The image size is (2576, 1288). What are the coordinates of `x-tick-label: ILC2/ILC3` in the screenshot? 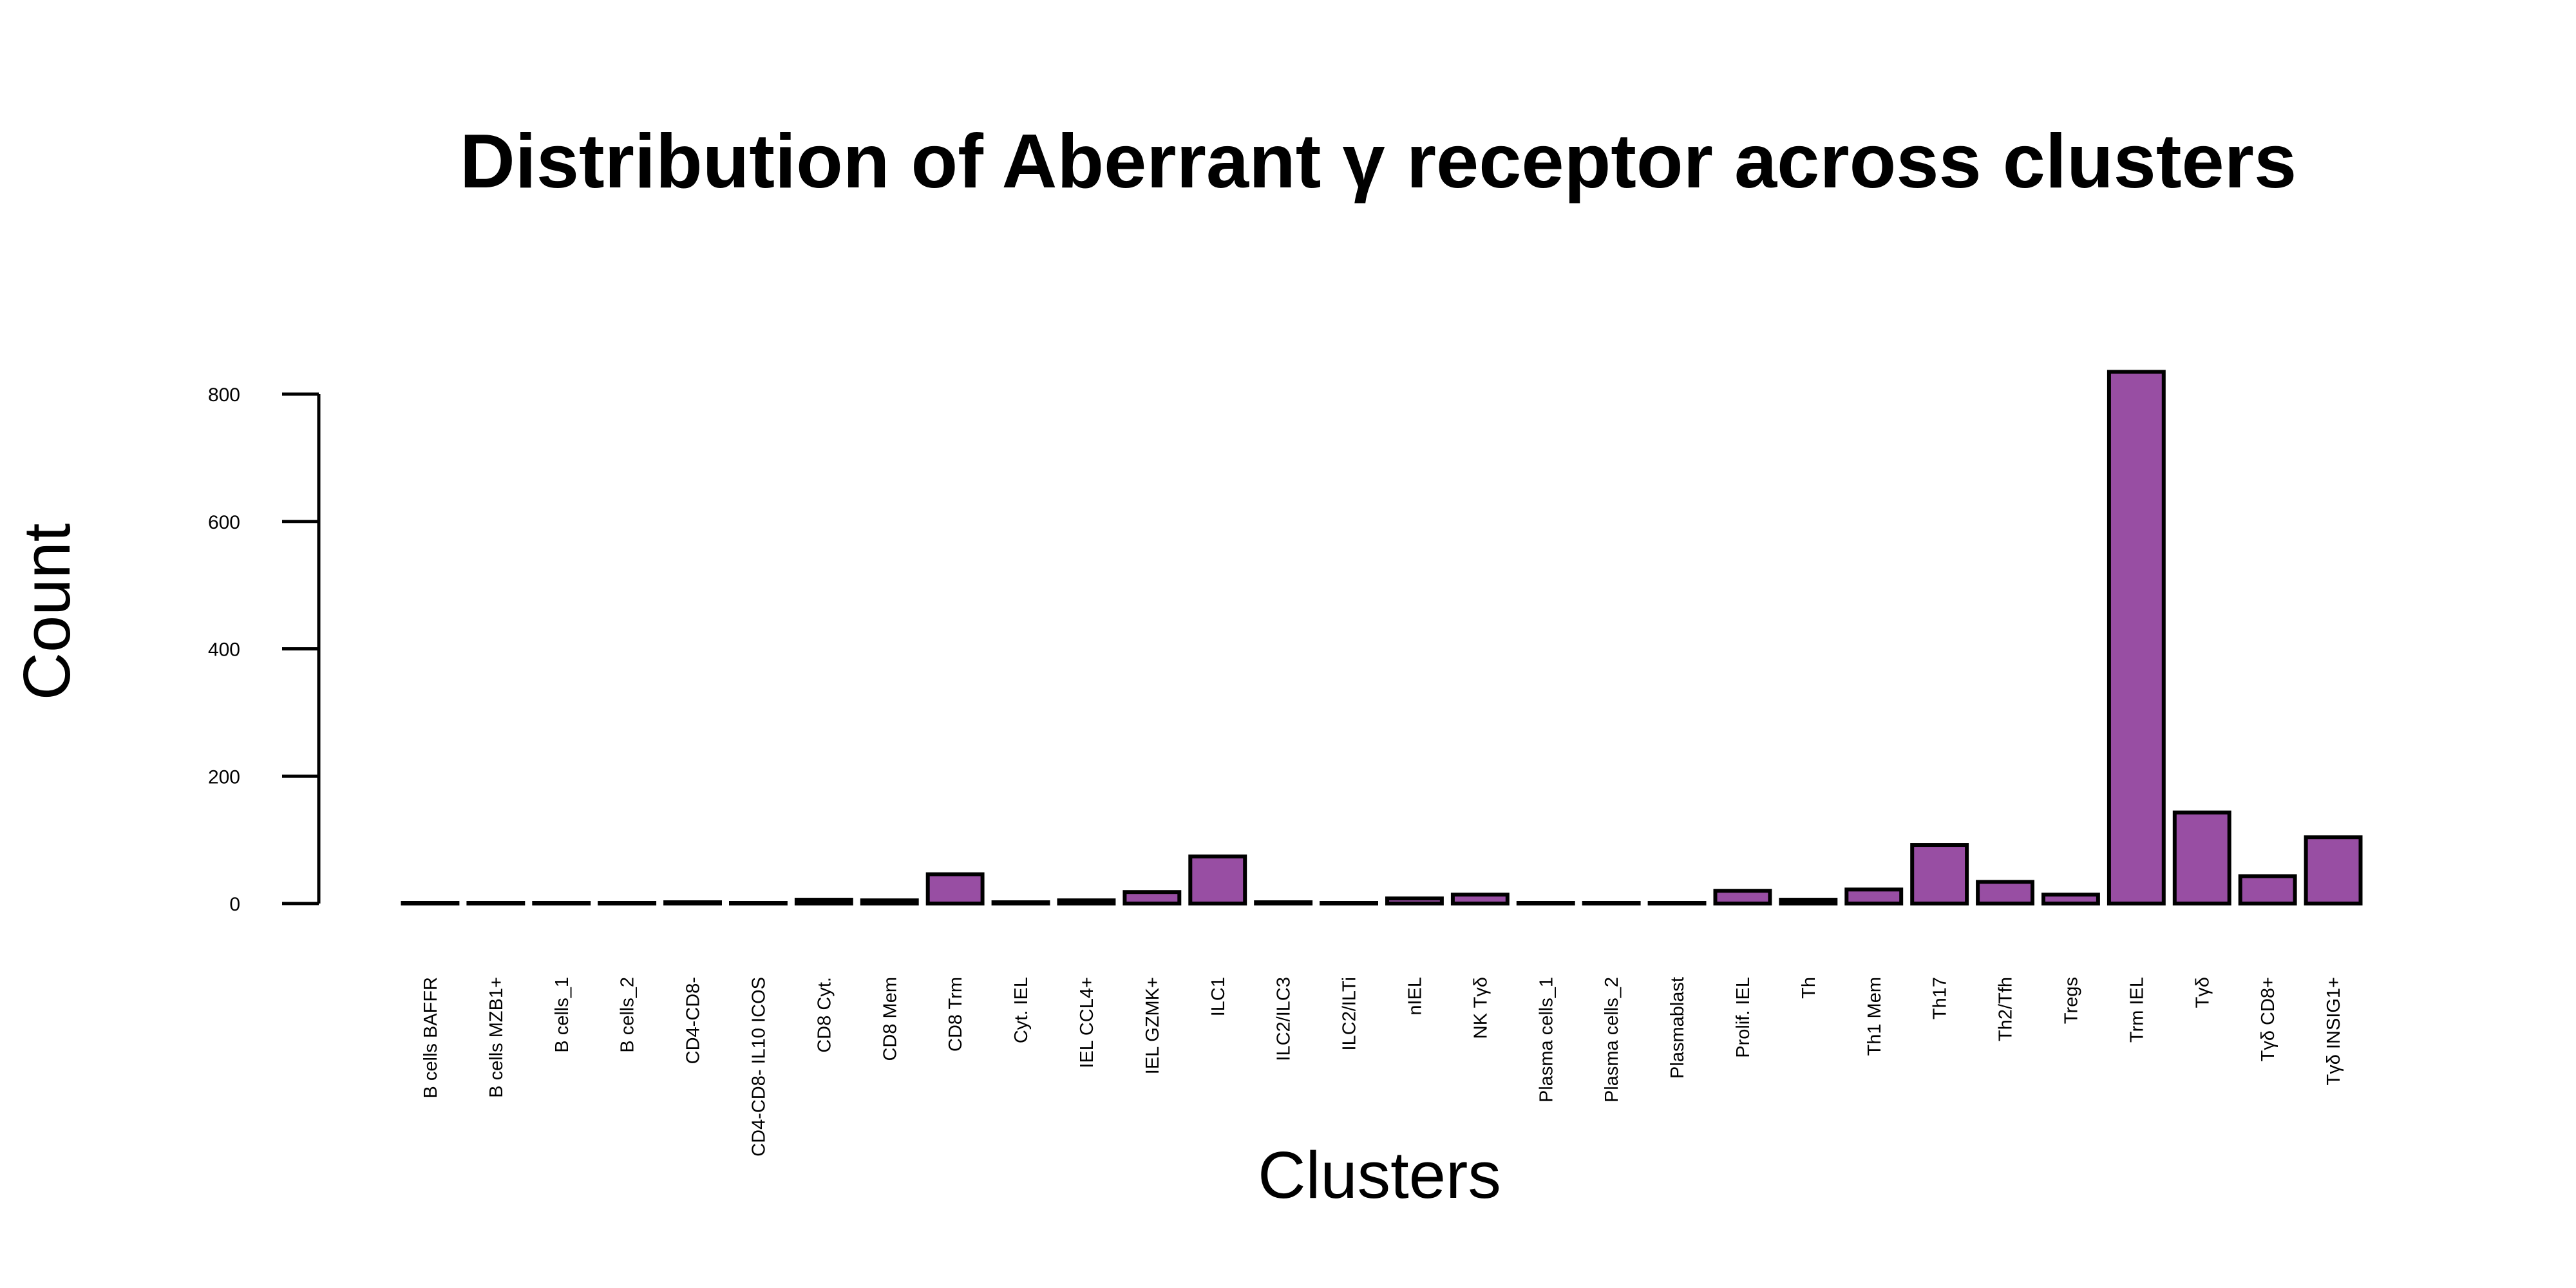 It's located at (1284, 1019).